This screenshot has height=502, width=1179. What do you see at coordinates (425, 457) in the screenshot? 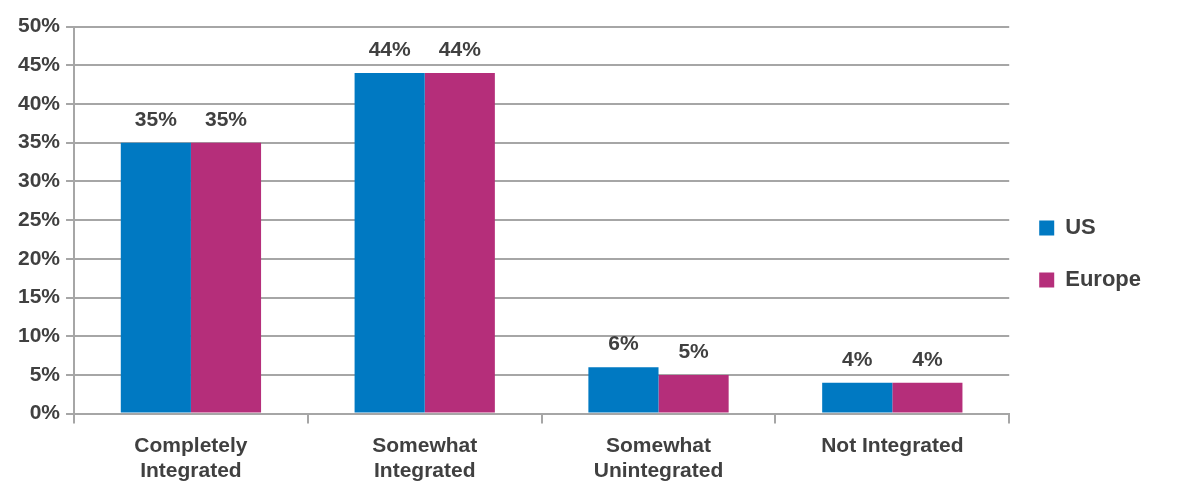
I see `x-tick-label: Somewhat Integrated` at bounding box center [425, 457].